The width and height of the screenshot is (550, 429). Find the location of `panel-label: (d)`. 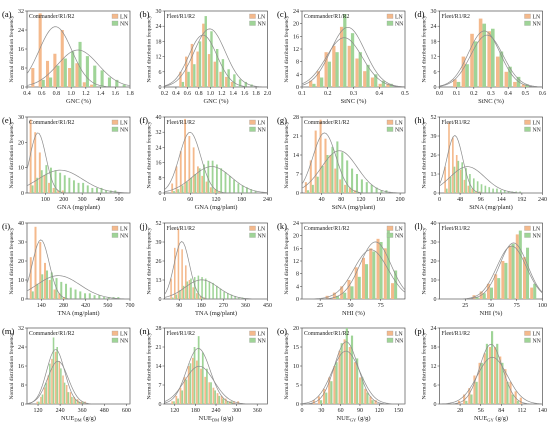

panel-label: (d) is located at coordinates (420, 14).